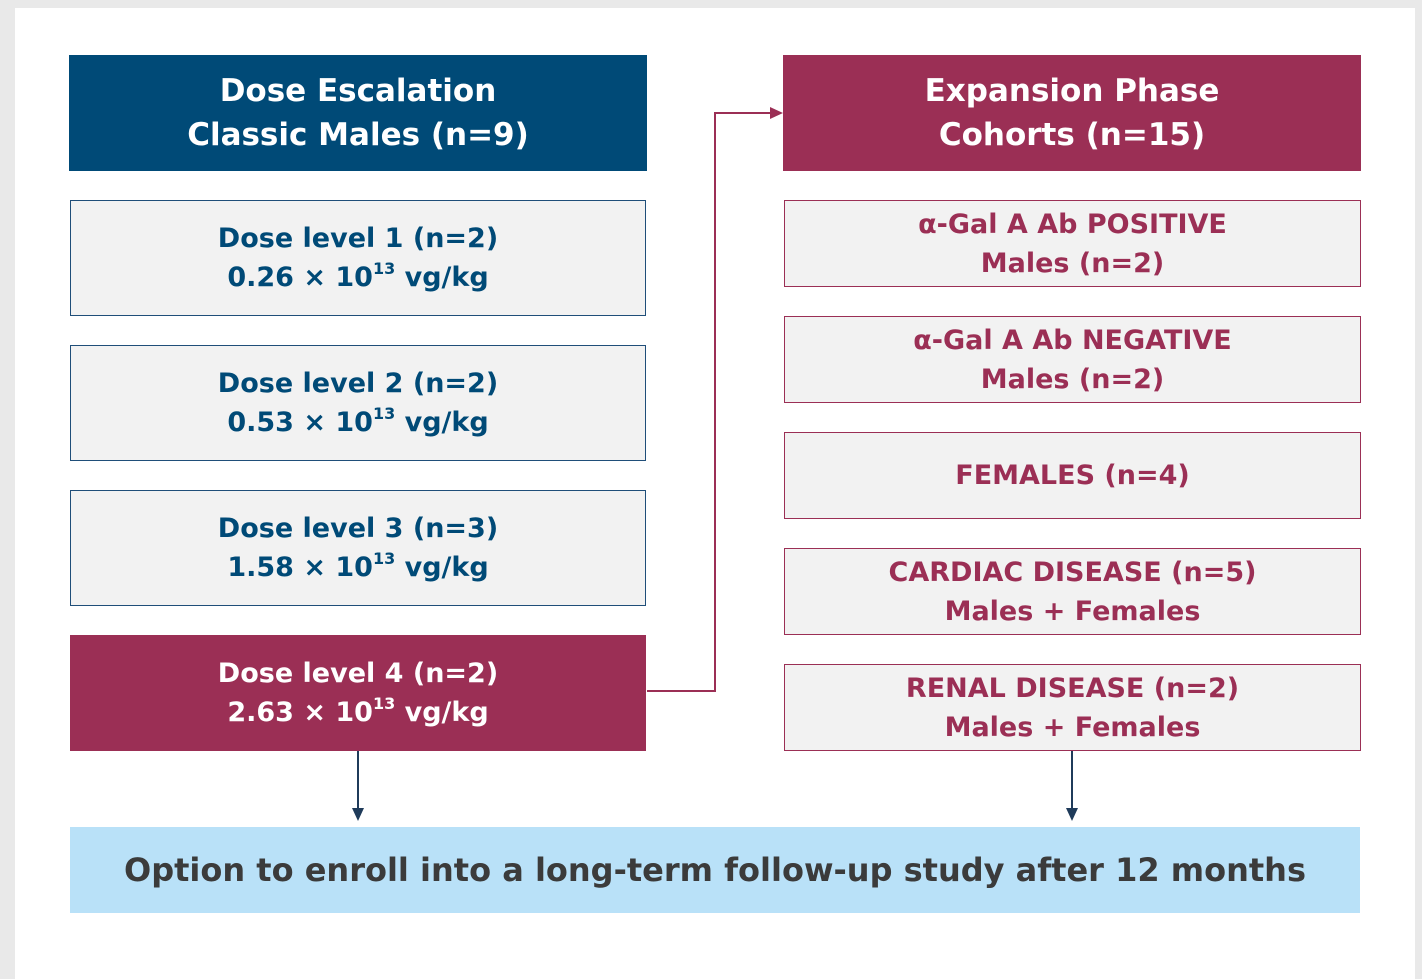 This screenshot has width=1422, height=979. Describe the element at coordinates (300, 422) in the screenshot. I see `dose-base: 0.53 × 10` at that location.